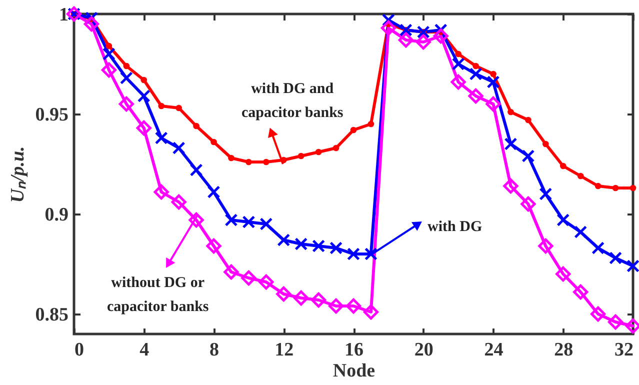 The width and height of the screenshot is (639, 385). What do you see at coordinates (624, 350) in the screenshot?
I see `x-tick-label: 32` at bounding box center [624, 350].